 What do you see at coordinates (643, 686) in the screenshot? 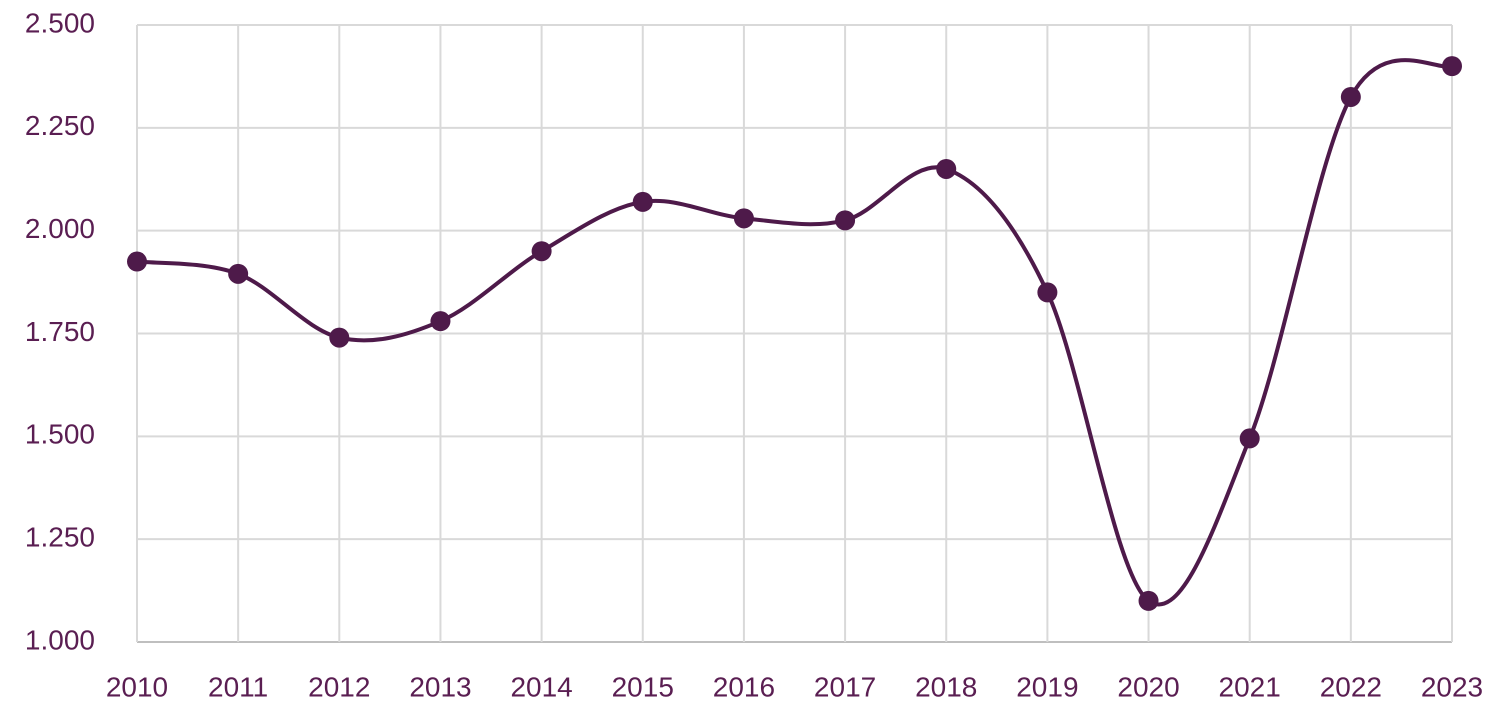
I see `x-tick-label: 2015` at bounding box center [643, 686].